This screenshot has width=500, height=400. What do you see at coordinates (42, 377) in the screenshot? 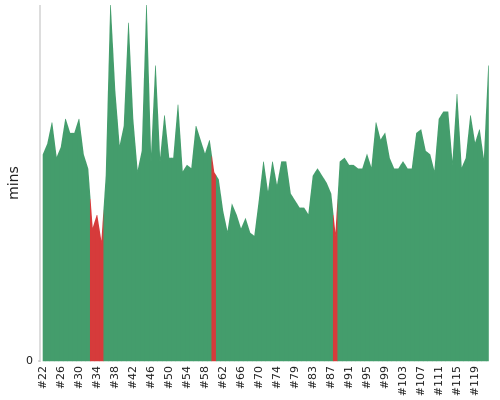
I see `x-tick-label: #22` at bounding box center [42, 377].